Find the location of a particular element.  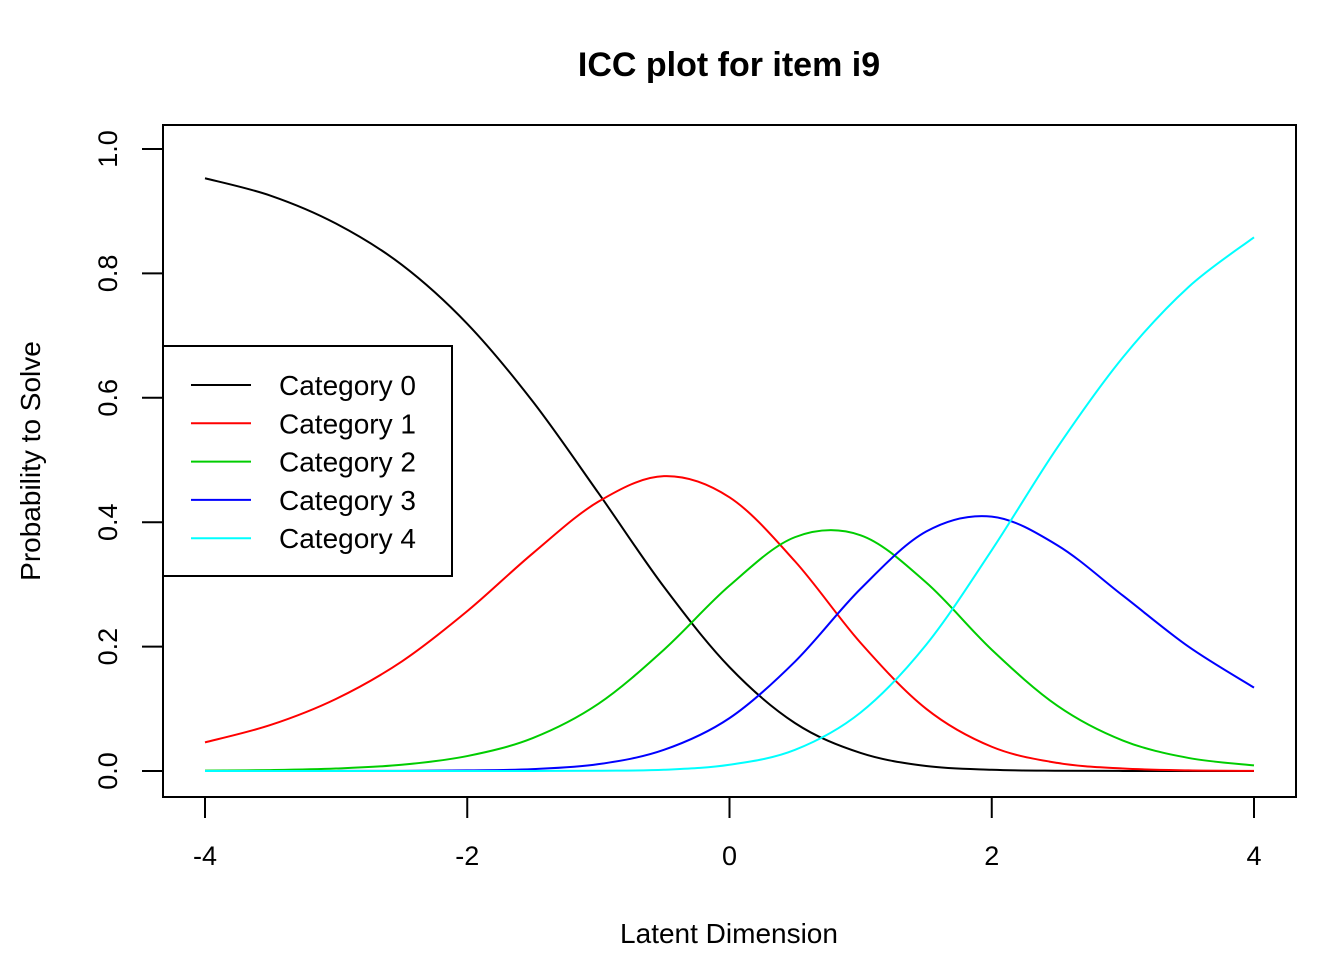

legend-item: Category 3 is located at coordinates (303, 500).